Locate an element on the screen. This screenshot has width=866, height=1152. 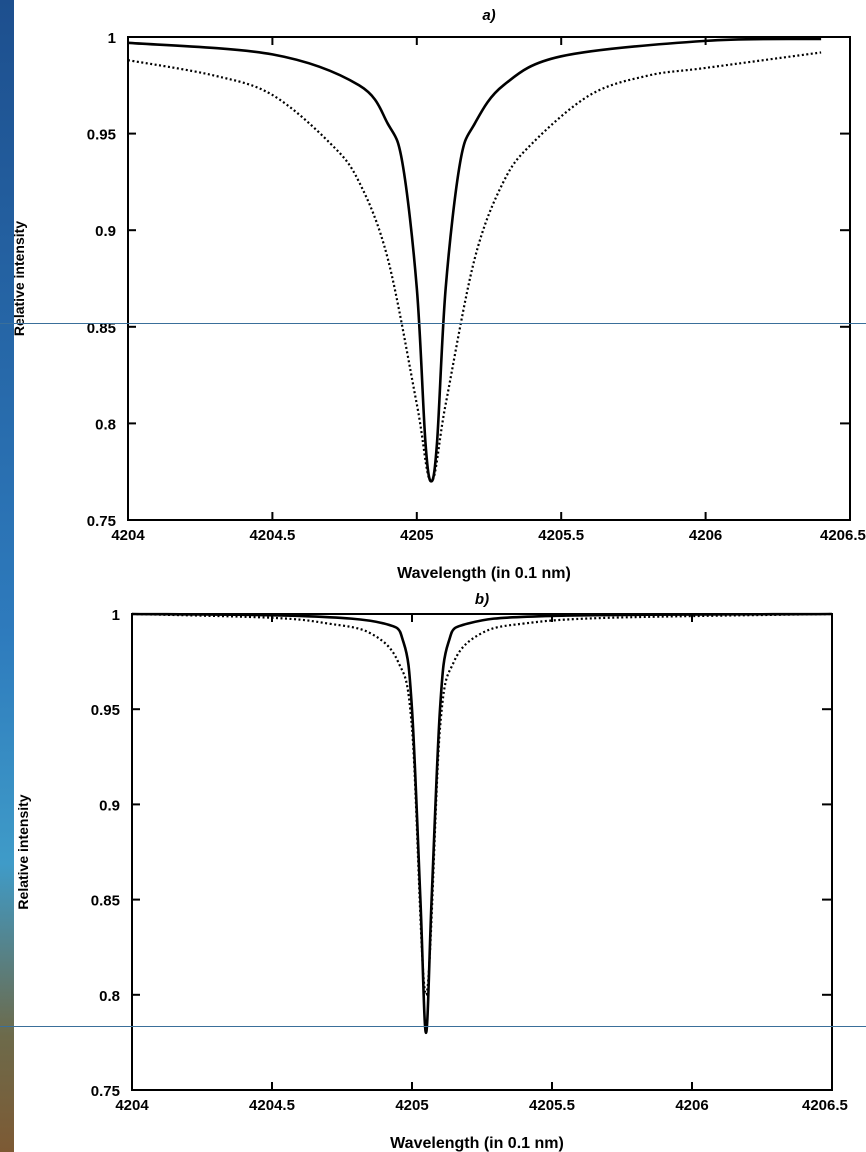
y-axis-title-b: Relative intensity is located at coordinates (23, 851).